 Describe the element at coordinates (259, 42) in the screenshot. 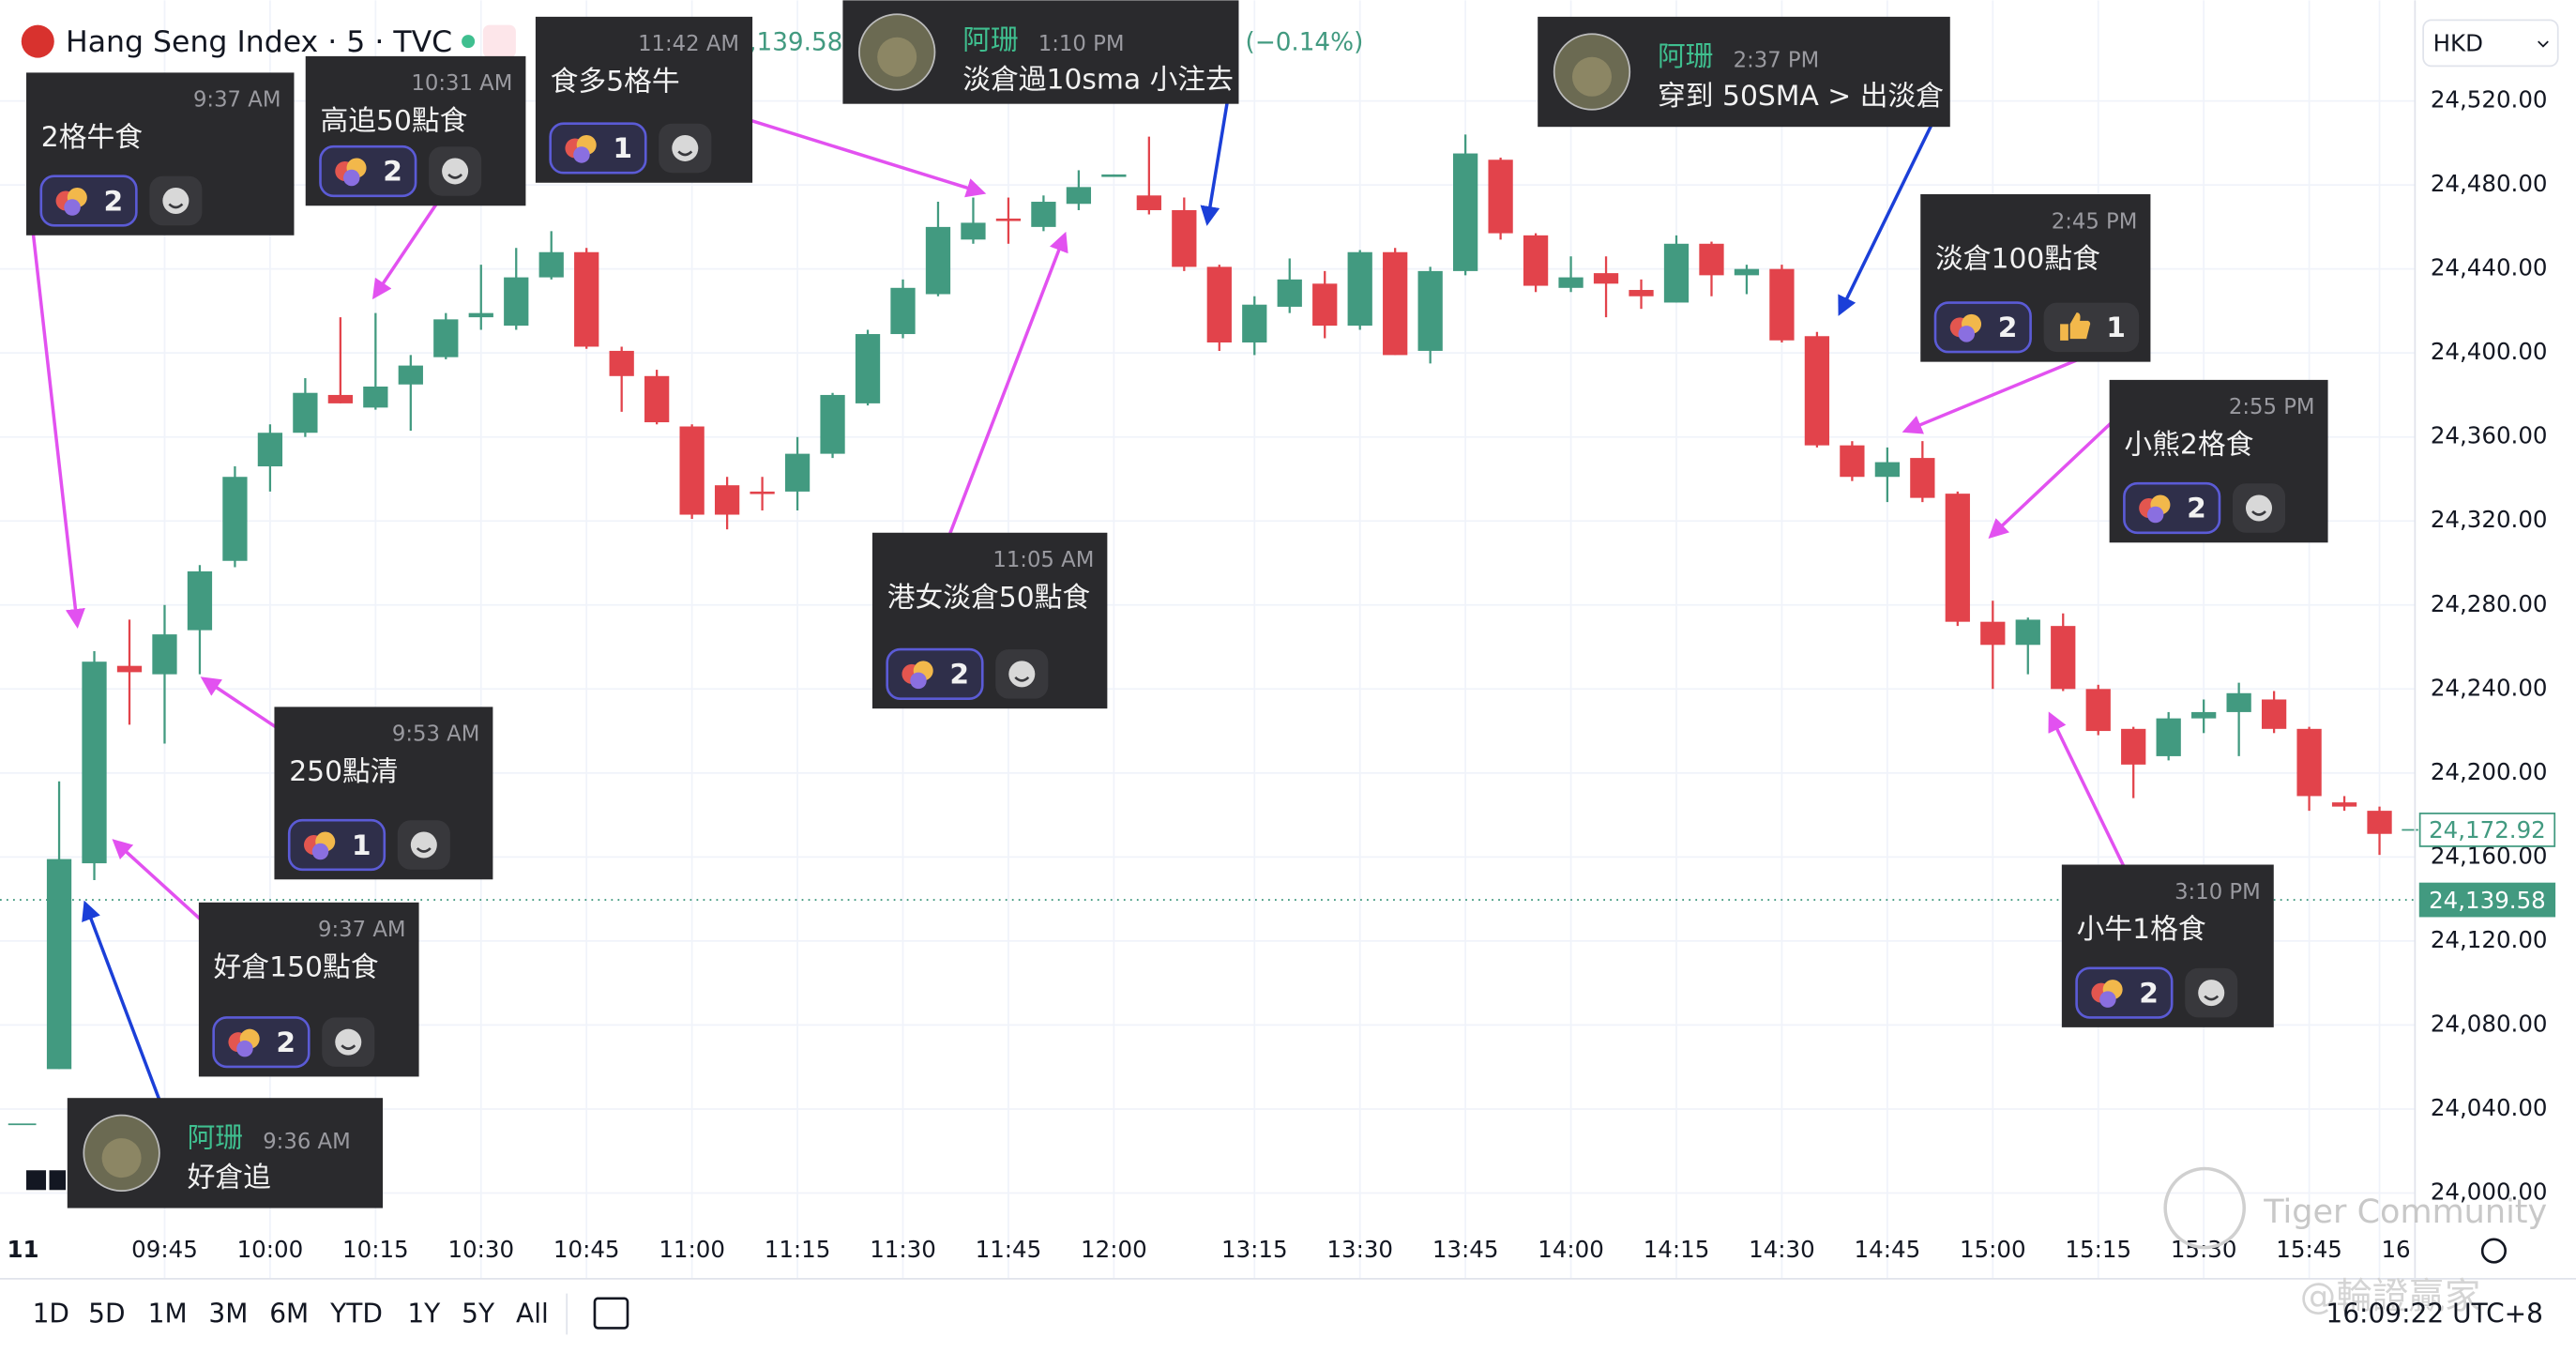

I see `symbol-title: Hang Seng Index · 5 · TVC` at that location.